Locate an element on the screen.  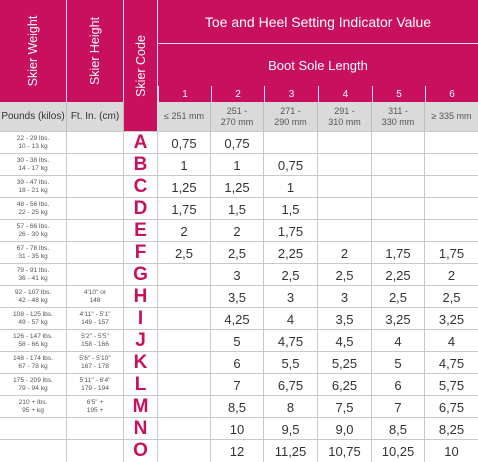
skier-code-cell: E is located at coordinates (141, 231).